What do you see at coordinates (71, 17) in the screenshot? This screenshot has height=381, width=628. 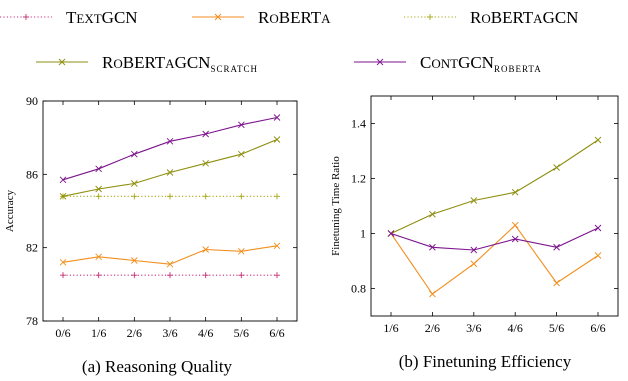 I see `label-initial: T` at bounding box center [71, 17].